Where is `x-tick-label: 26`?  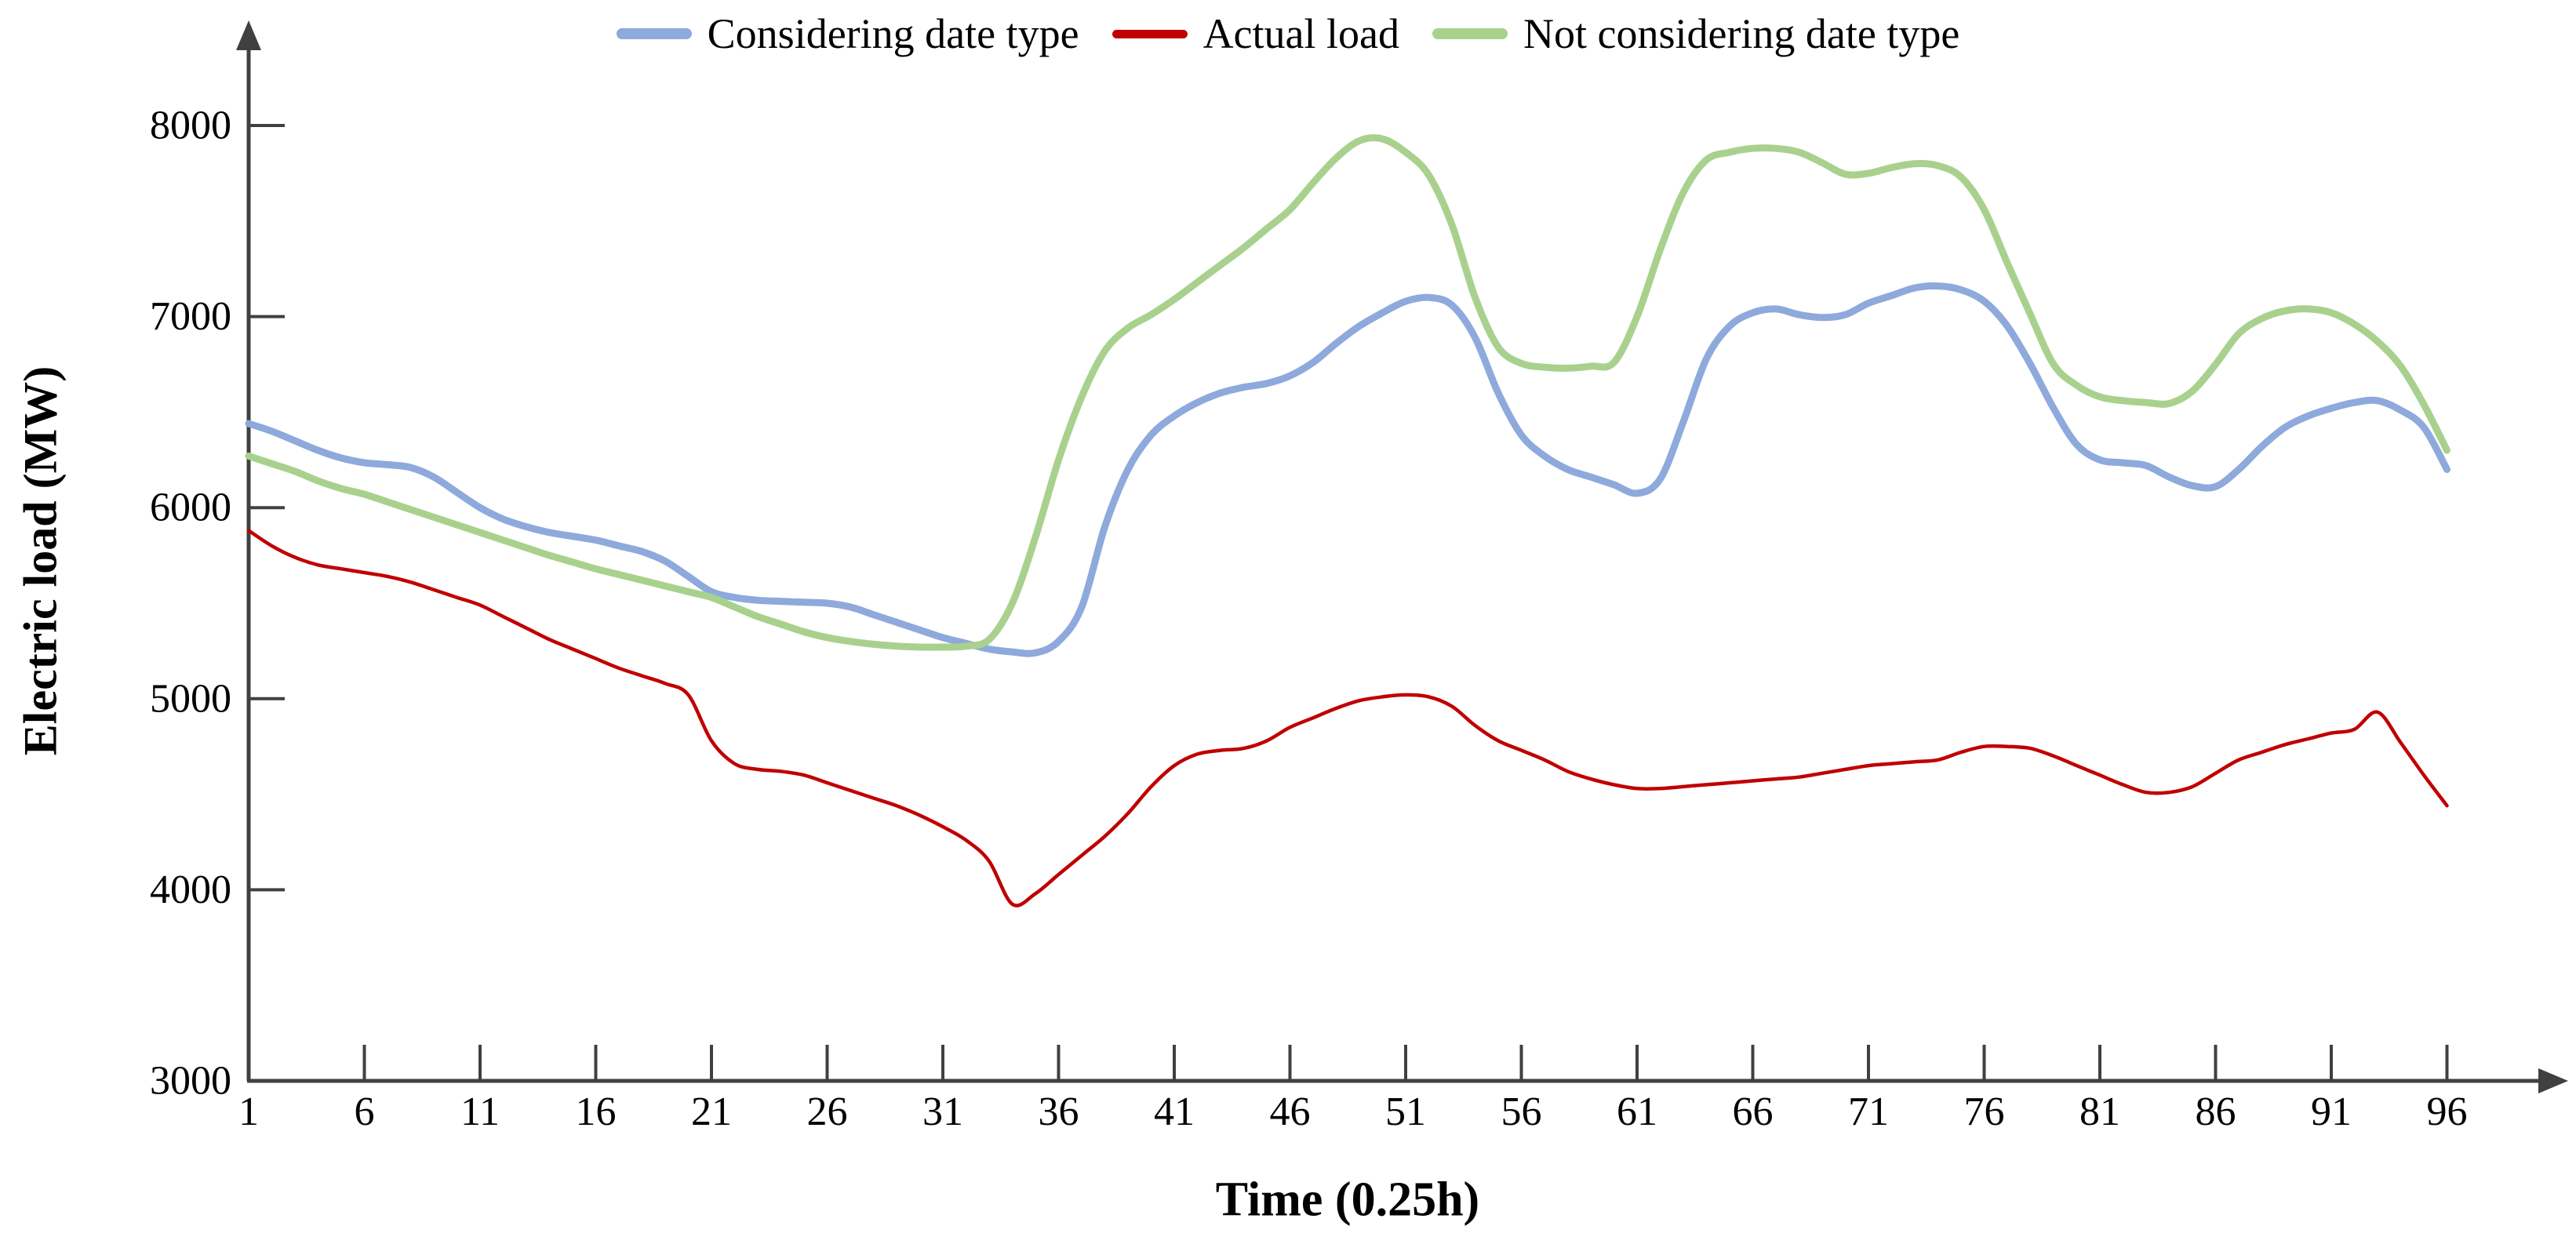 x-tick-label: 26 is located at coordinates (827, 1111).